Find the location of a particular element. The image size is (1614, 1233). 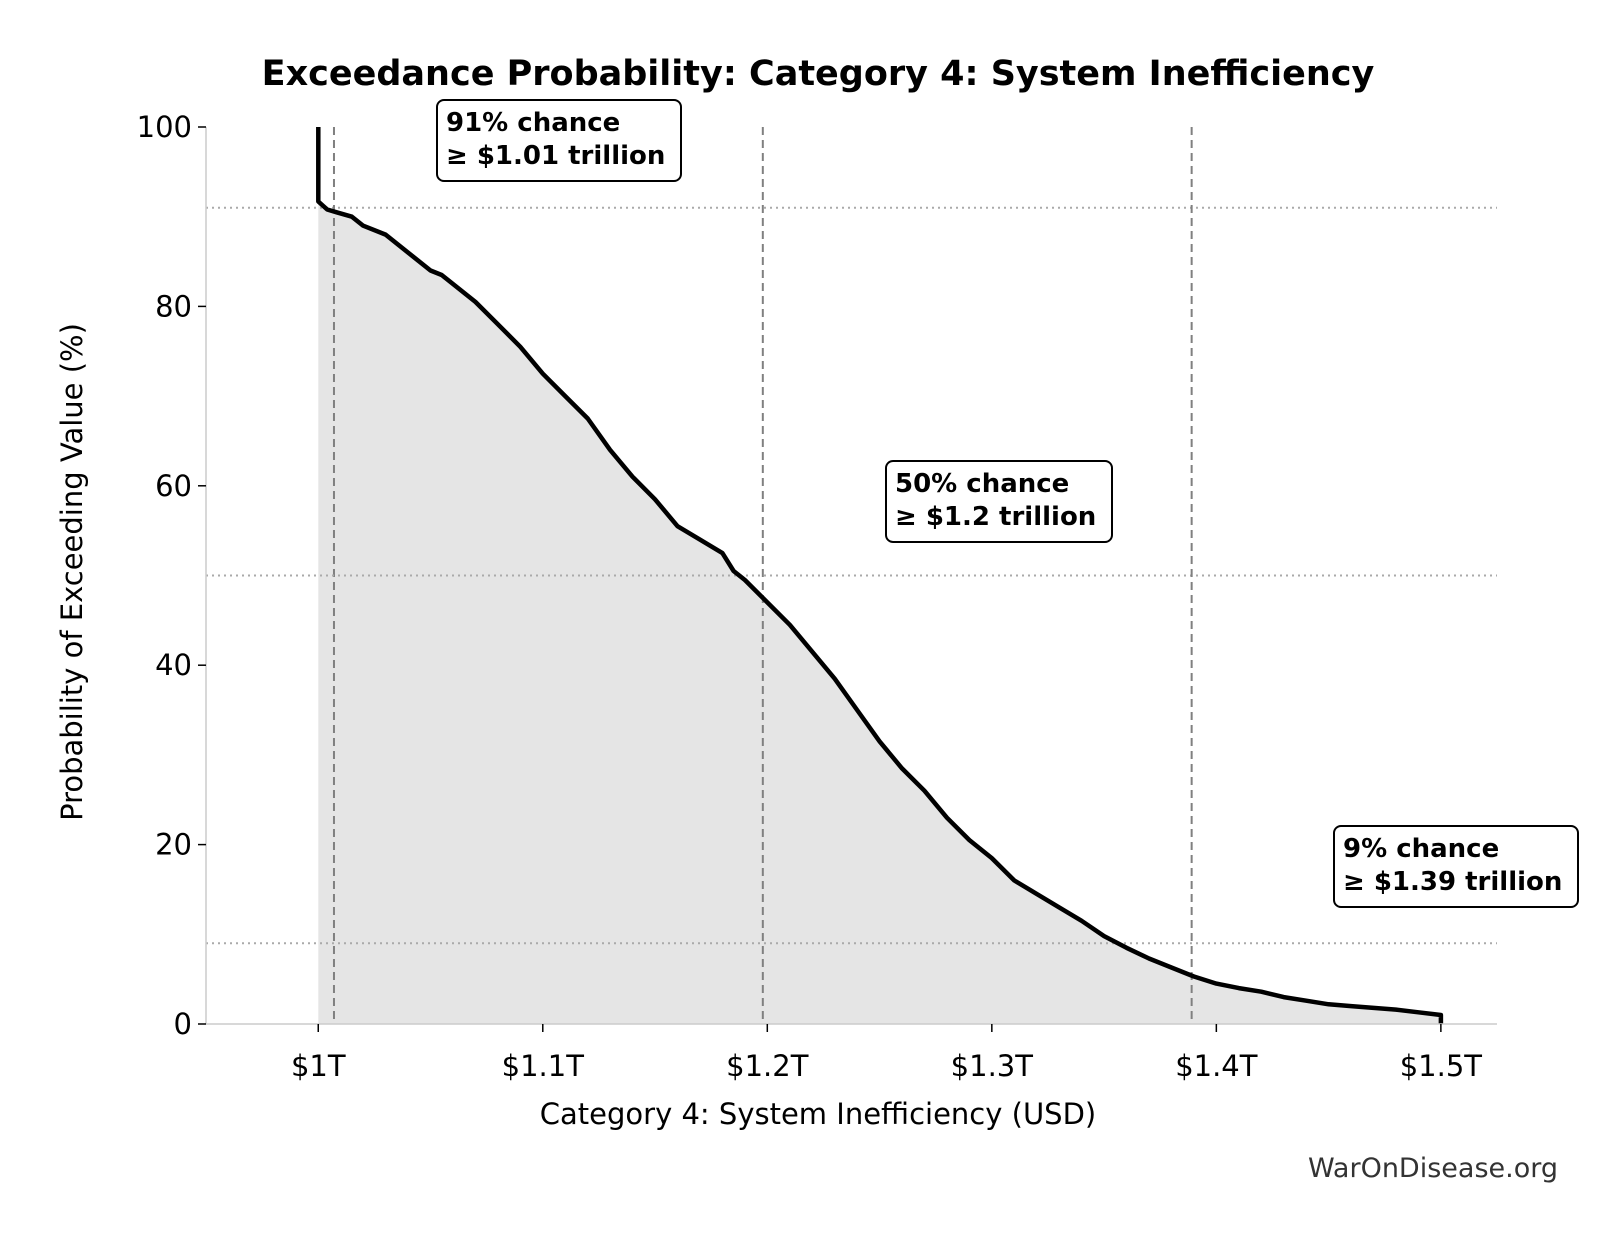

y-tick-label: 0 is located at coordinates (183, 1024).